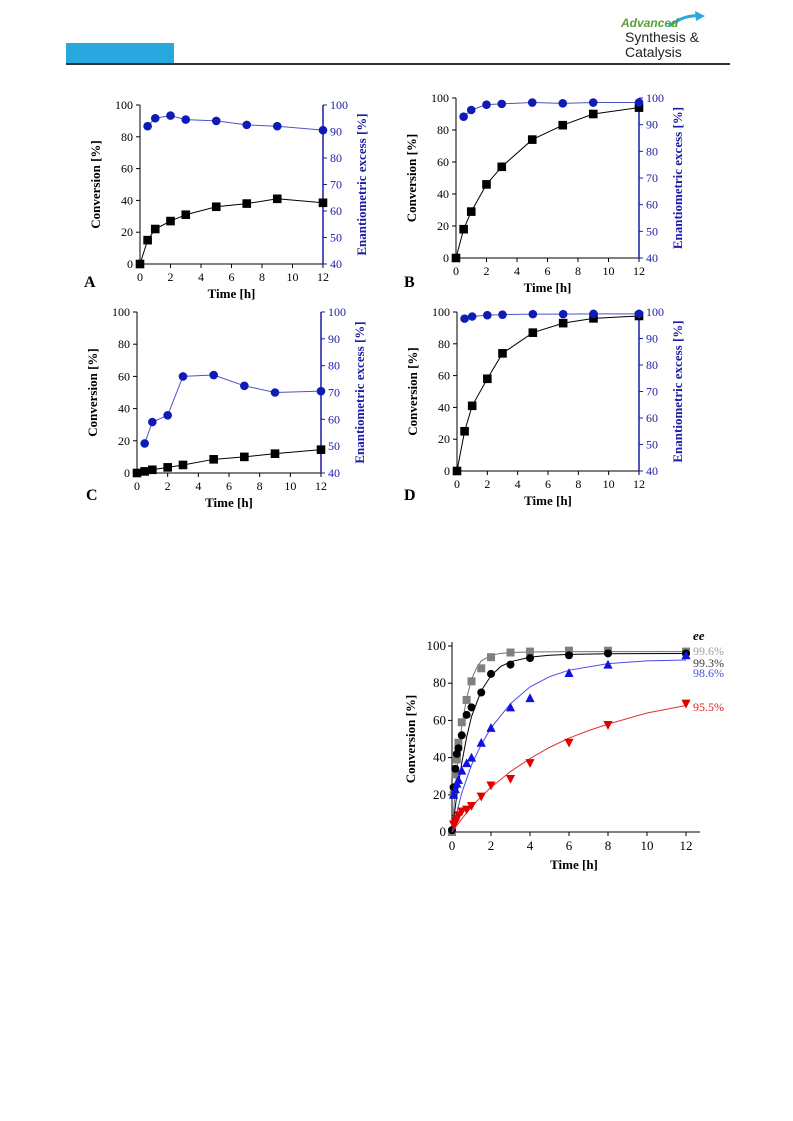 The height and width of the screenshot is (1121, 793). What do you see at coordinates (708, 673) in the screenshot?
I see `ee-label: 98.6%` at bounding box center [708, 673].